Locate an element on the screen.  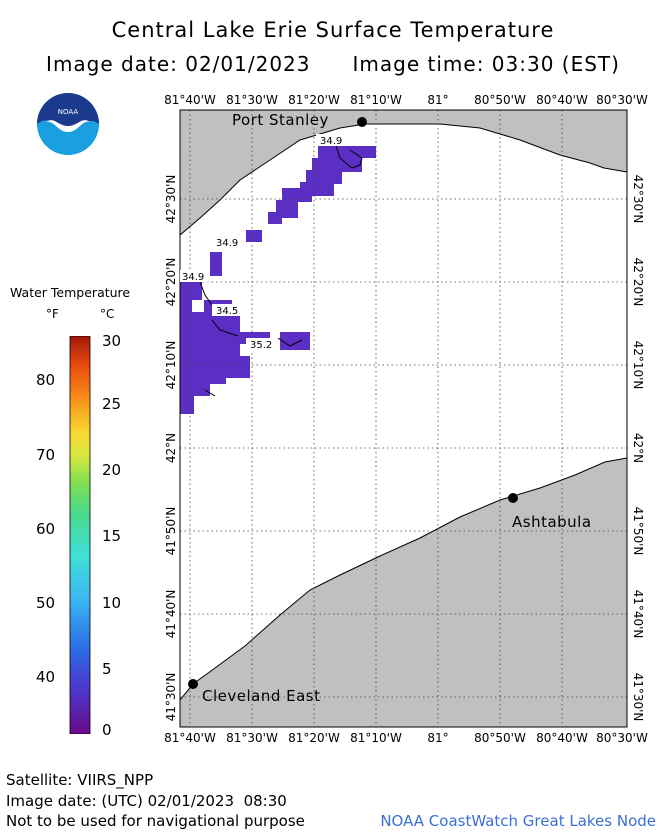
lon-label-top: 81°10'W is located at coordinates (376, 100).